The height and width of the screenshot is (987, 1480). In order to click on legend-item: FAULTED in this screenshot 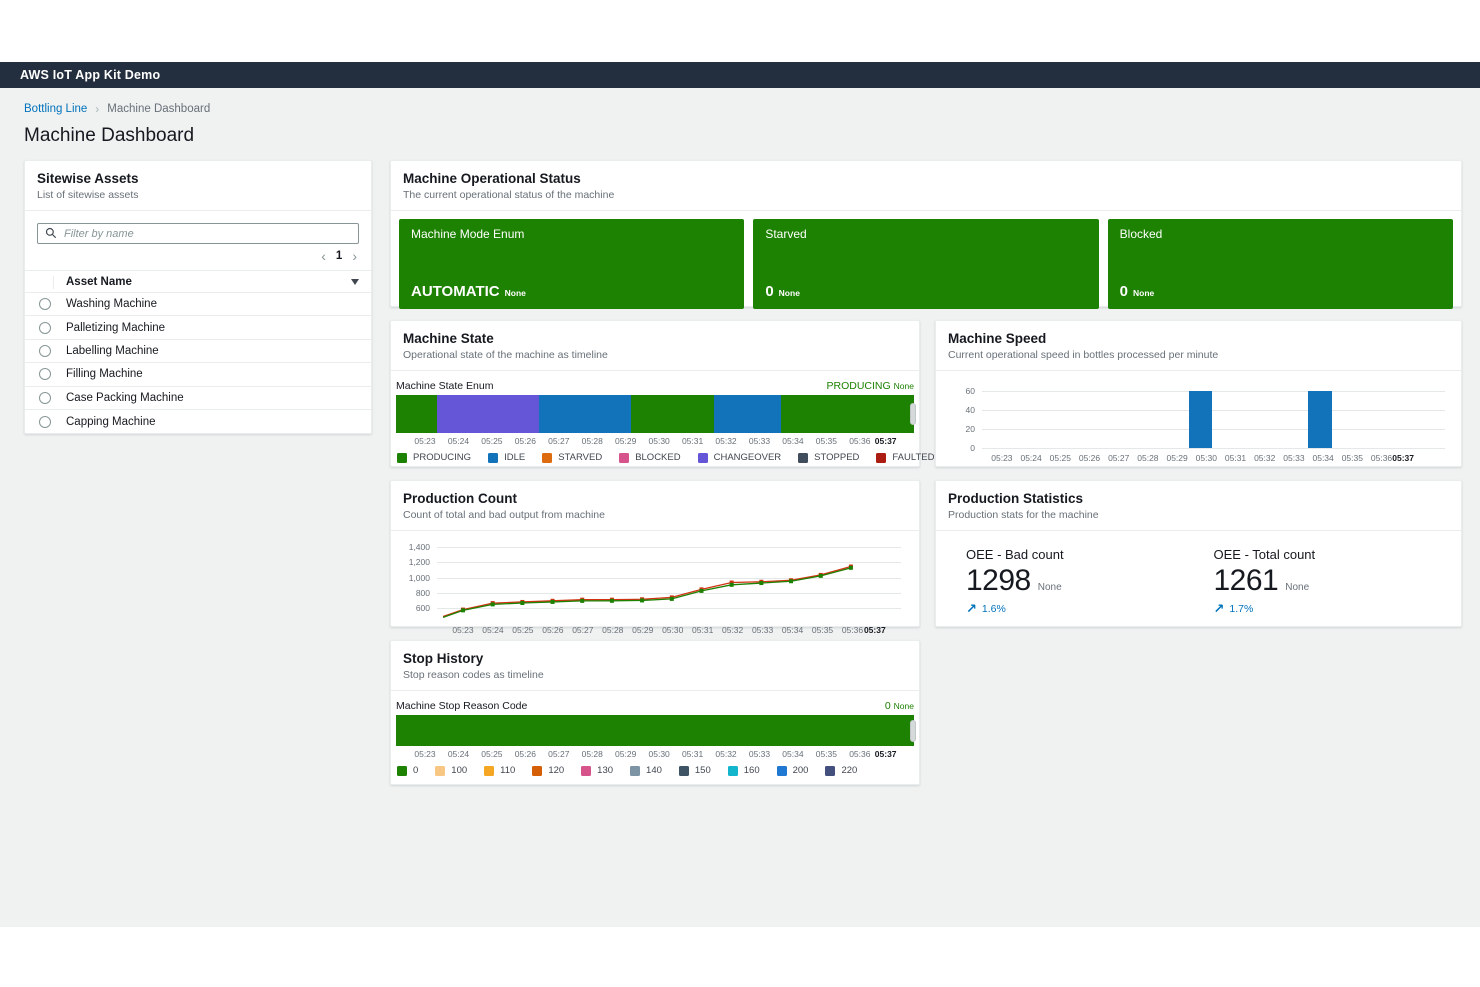, I will do `click(905, 457)`.